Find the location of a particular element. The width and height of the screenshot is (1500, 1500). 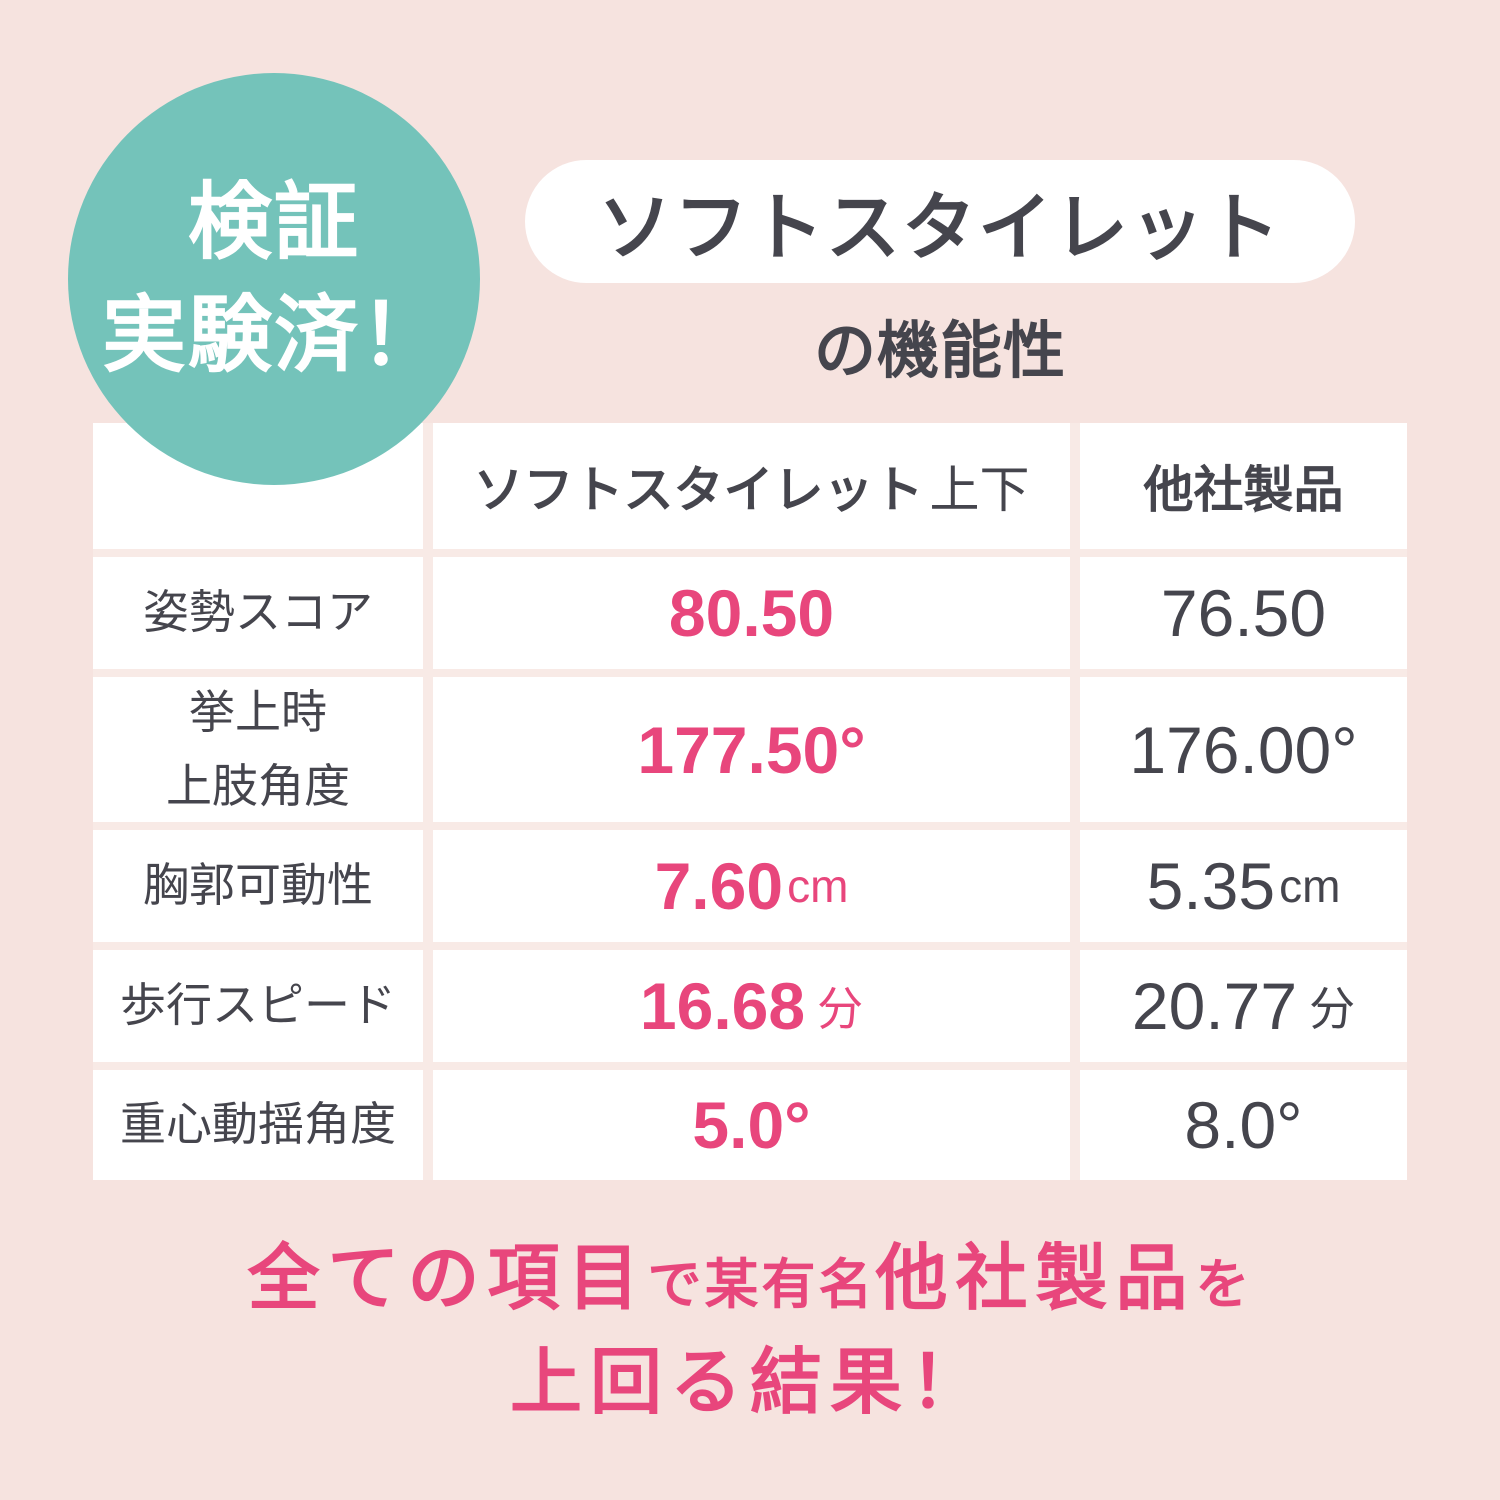

table-header-ours-name: ソフトスタイレット is located at coordinates (698, 490).